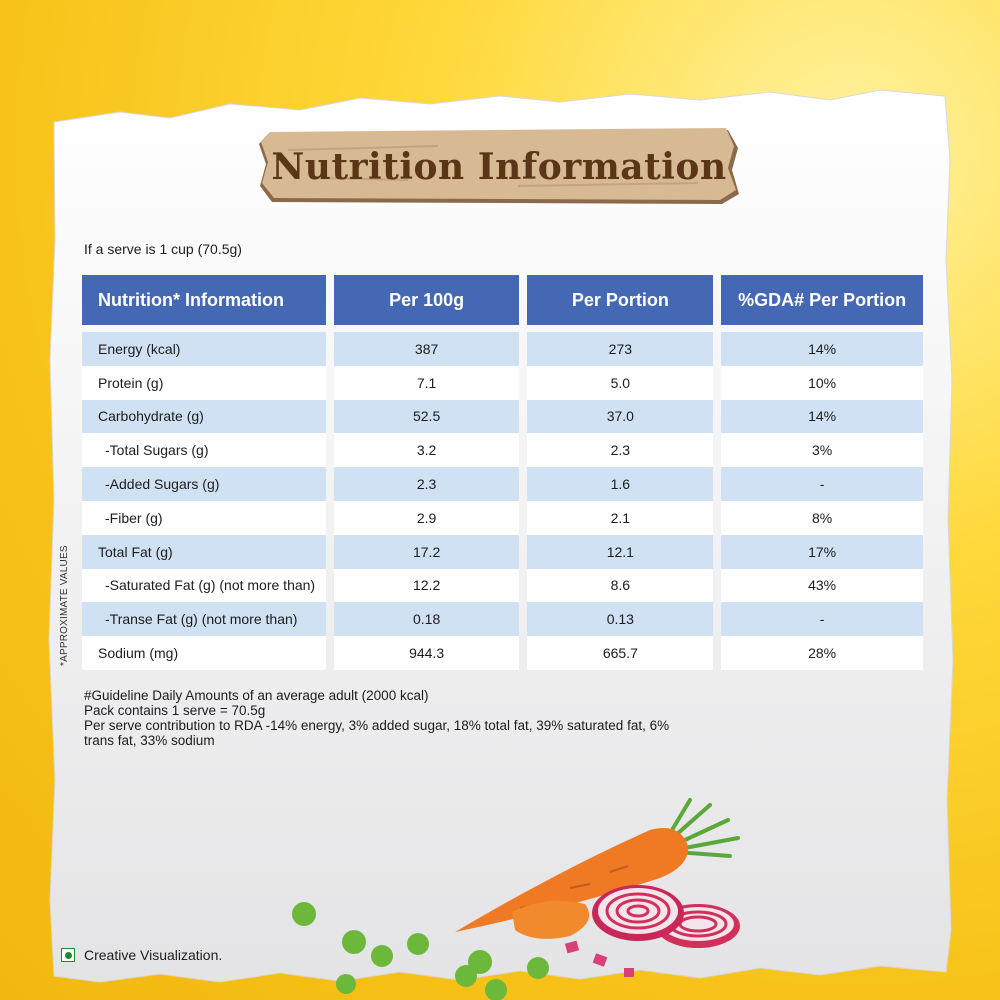  Describe the element at coordinates (204, 349) in the screenshot. I see `nutrient-name-cell: Energy (kcal)` at that location.